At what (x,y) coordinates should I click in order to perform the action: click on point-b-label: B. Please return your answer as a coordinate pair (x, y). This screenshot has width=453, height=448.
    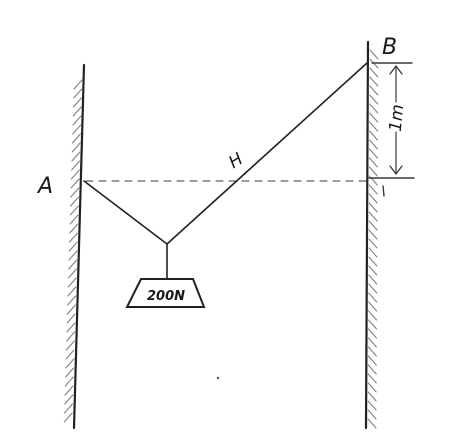
    Looking at the image, I should click on (389, 47).